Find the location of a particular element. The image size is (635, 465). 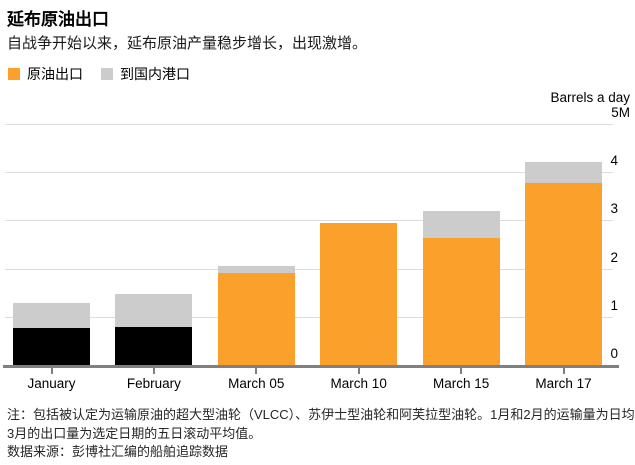

x-axis-label: January is located at coordinates (51, 383).